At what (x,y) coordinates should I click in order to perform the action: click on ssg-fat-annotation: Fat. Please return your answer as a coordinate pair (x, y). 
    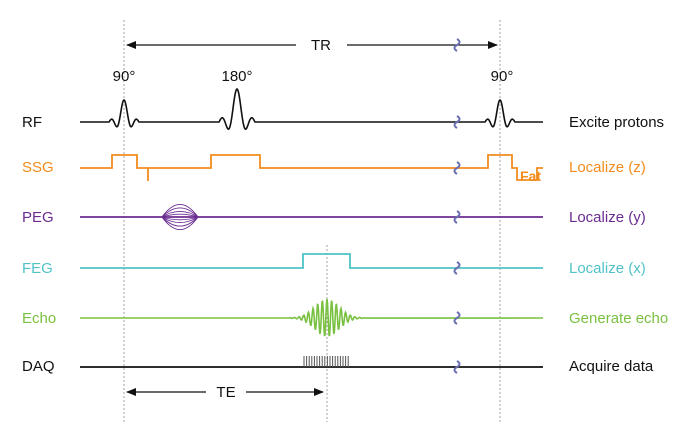
    Looking at the image, I should click on (530, 176).